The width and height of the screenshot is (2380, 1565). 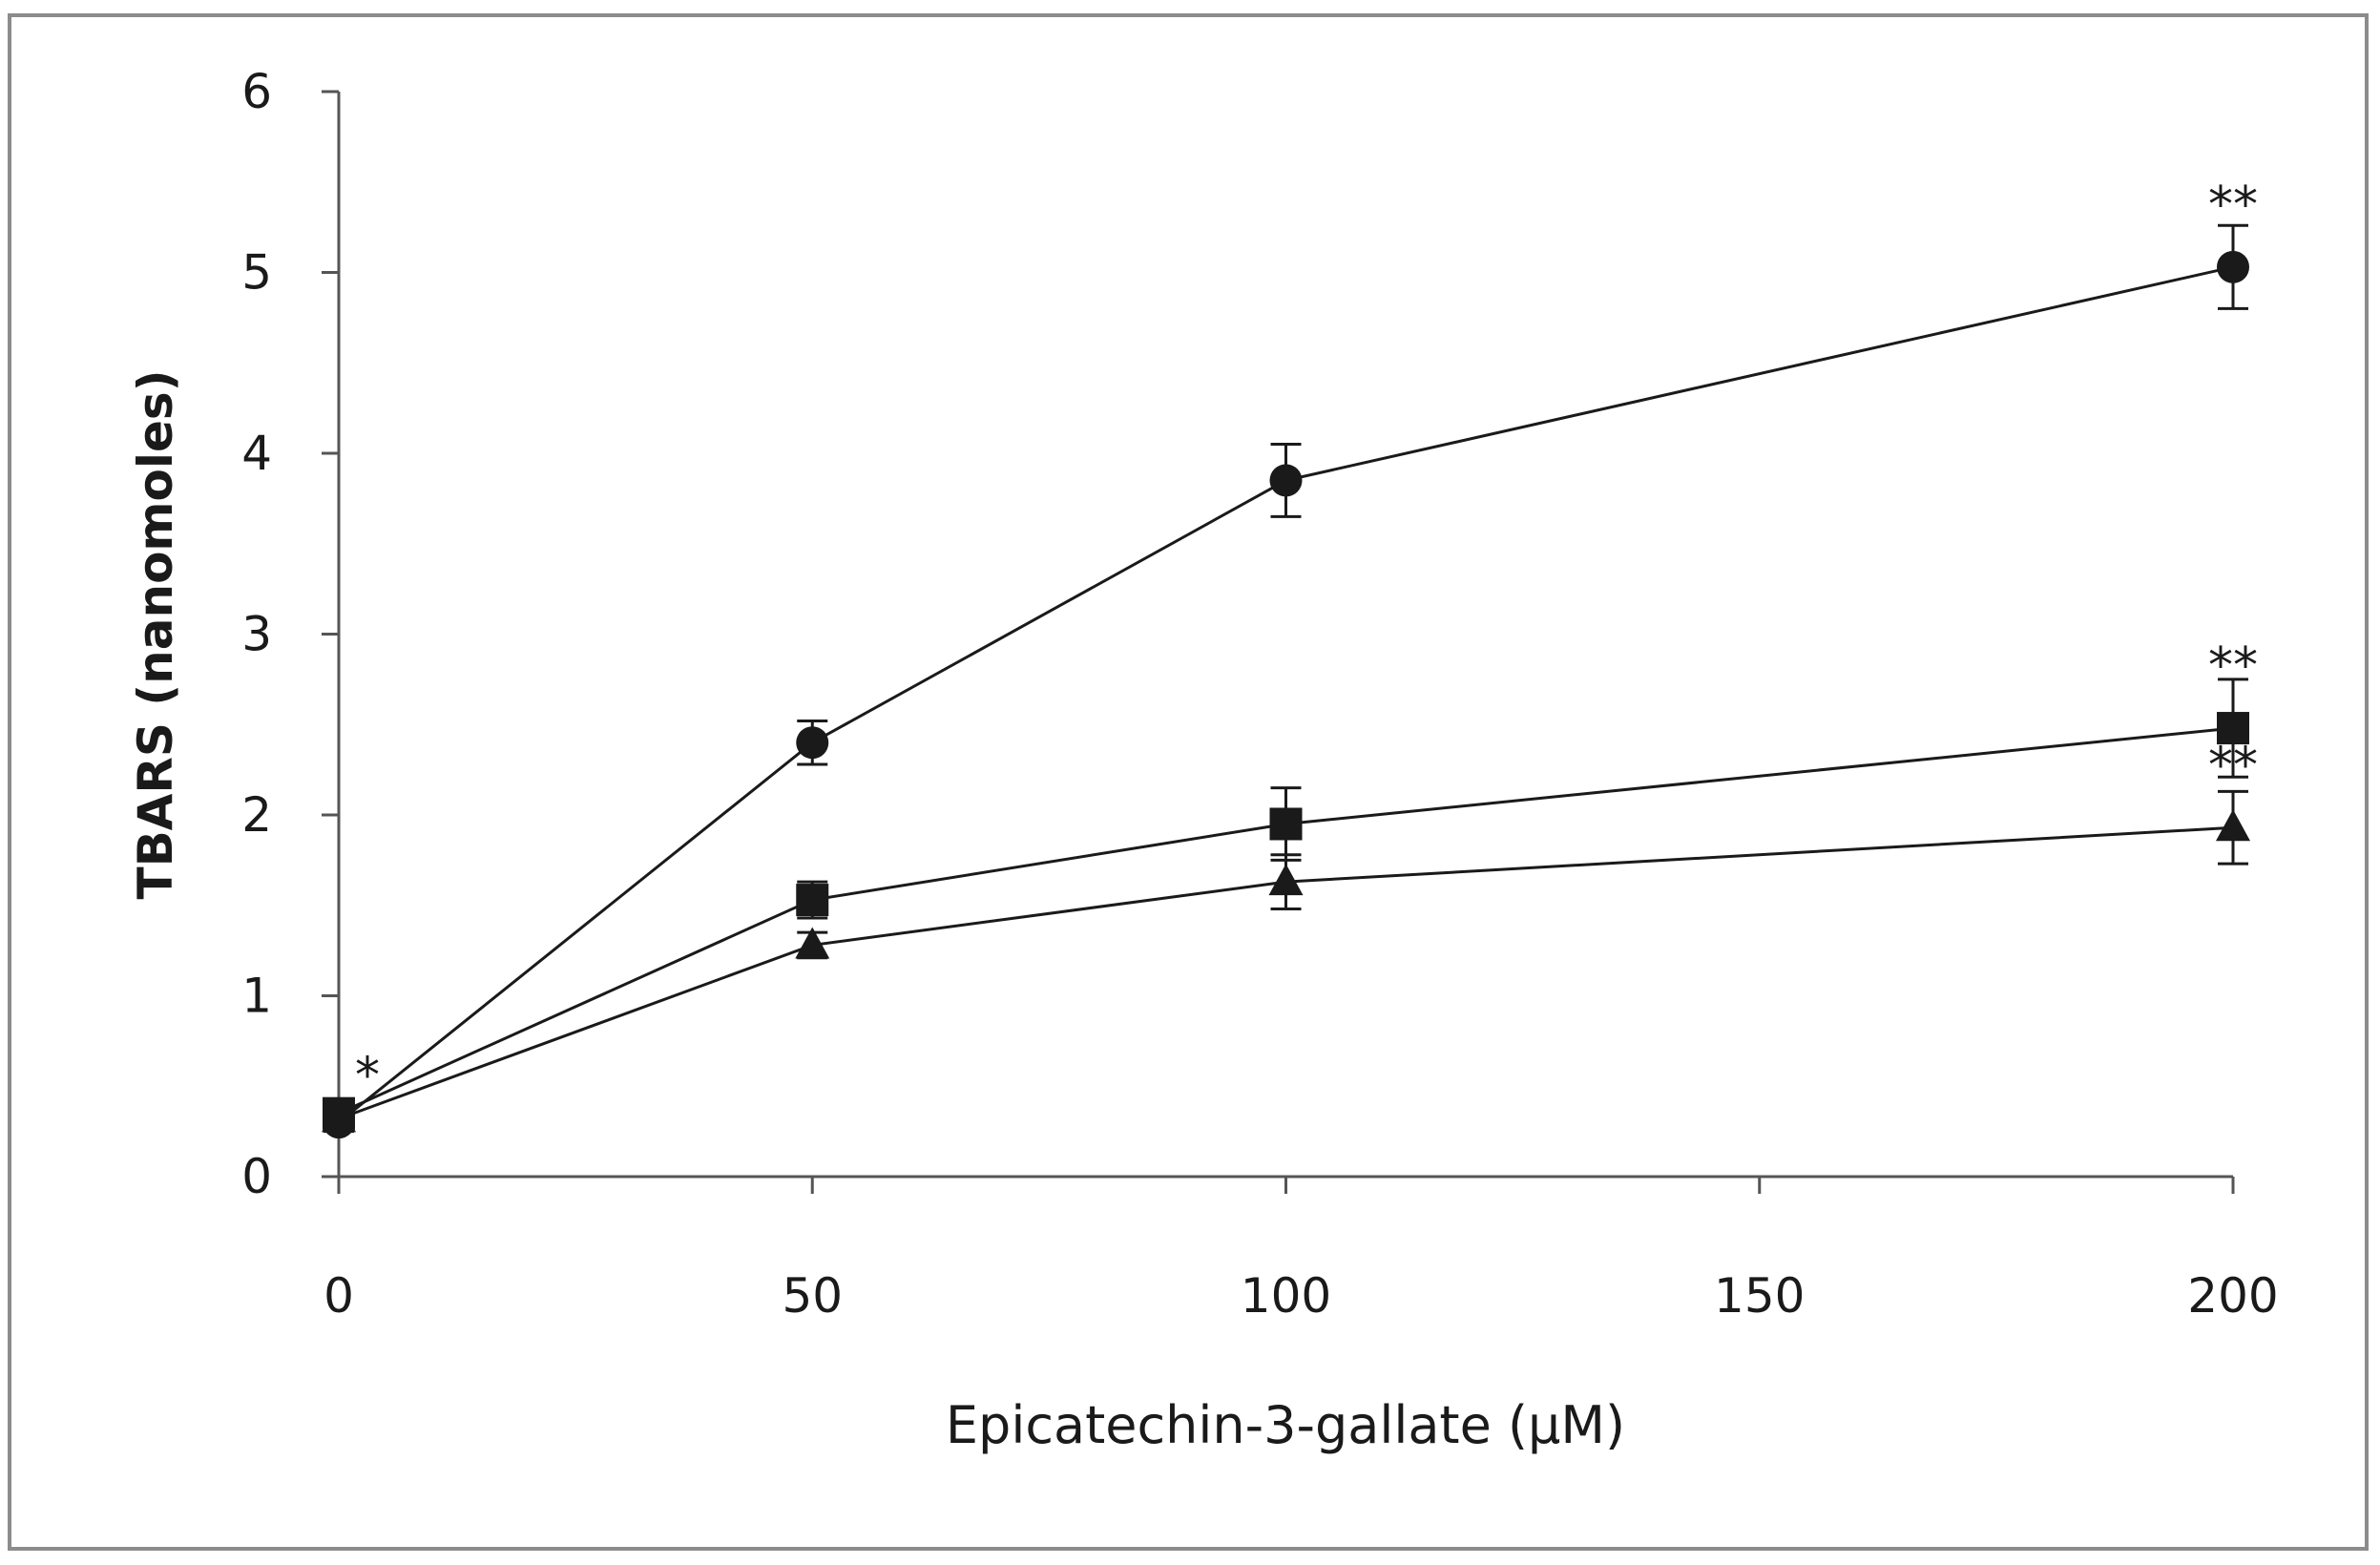 What do you see at coordinates (812, 1296) in the screenshot?
I see `x-tick-label: 50` at bounding box center [812, 1296].